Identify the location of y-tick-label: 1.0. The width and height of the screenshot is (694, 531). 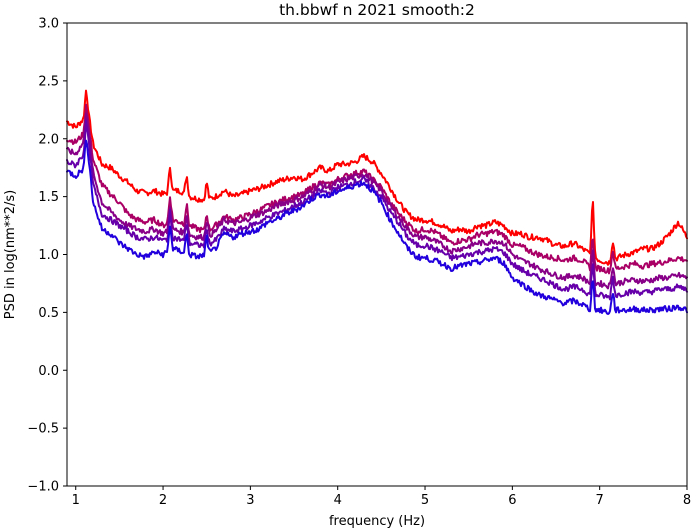
(48, 255).